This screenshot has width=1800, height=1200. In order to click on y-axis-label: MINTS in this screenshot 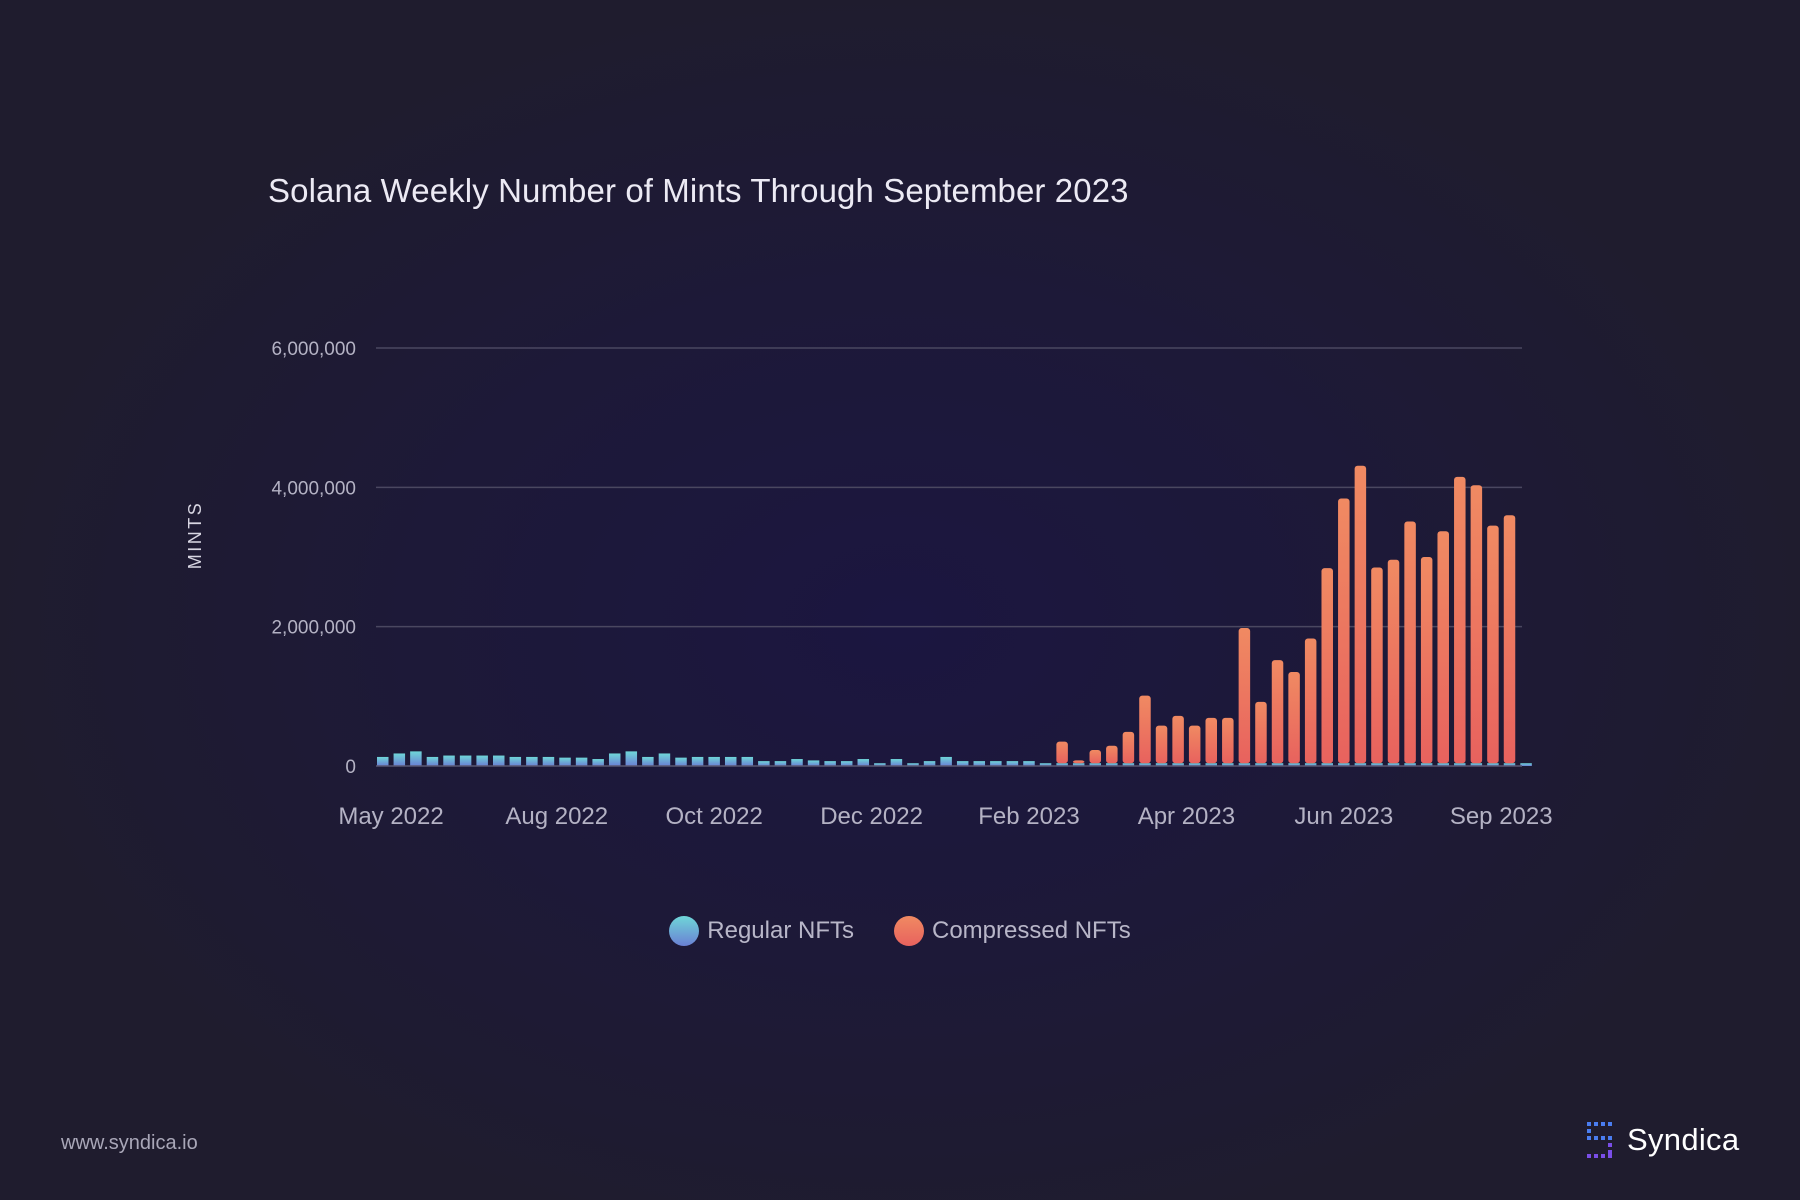, I will do `click(195, 535)`.